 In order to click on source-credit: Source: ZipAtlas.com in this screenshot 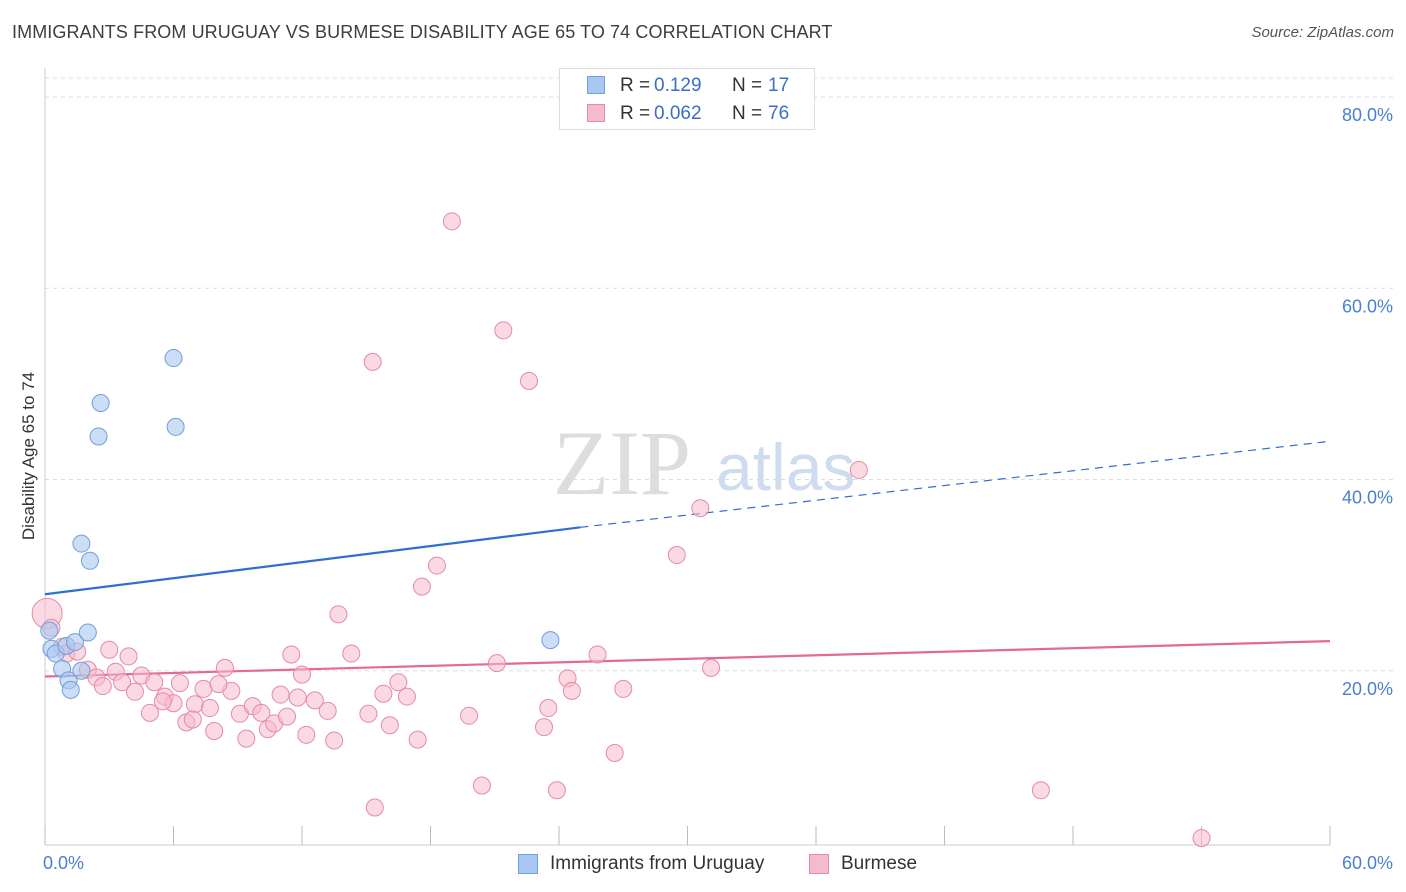, I will do `click(1322, 32)`.